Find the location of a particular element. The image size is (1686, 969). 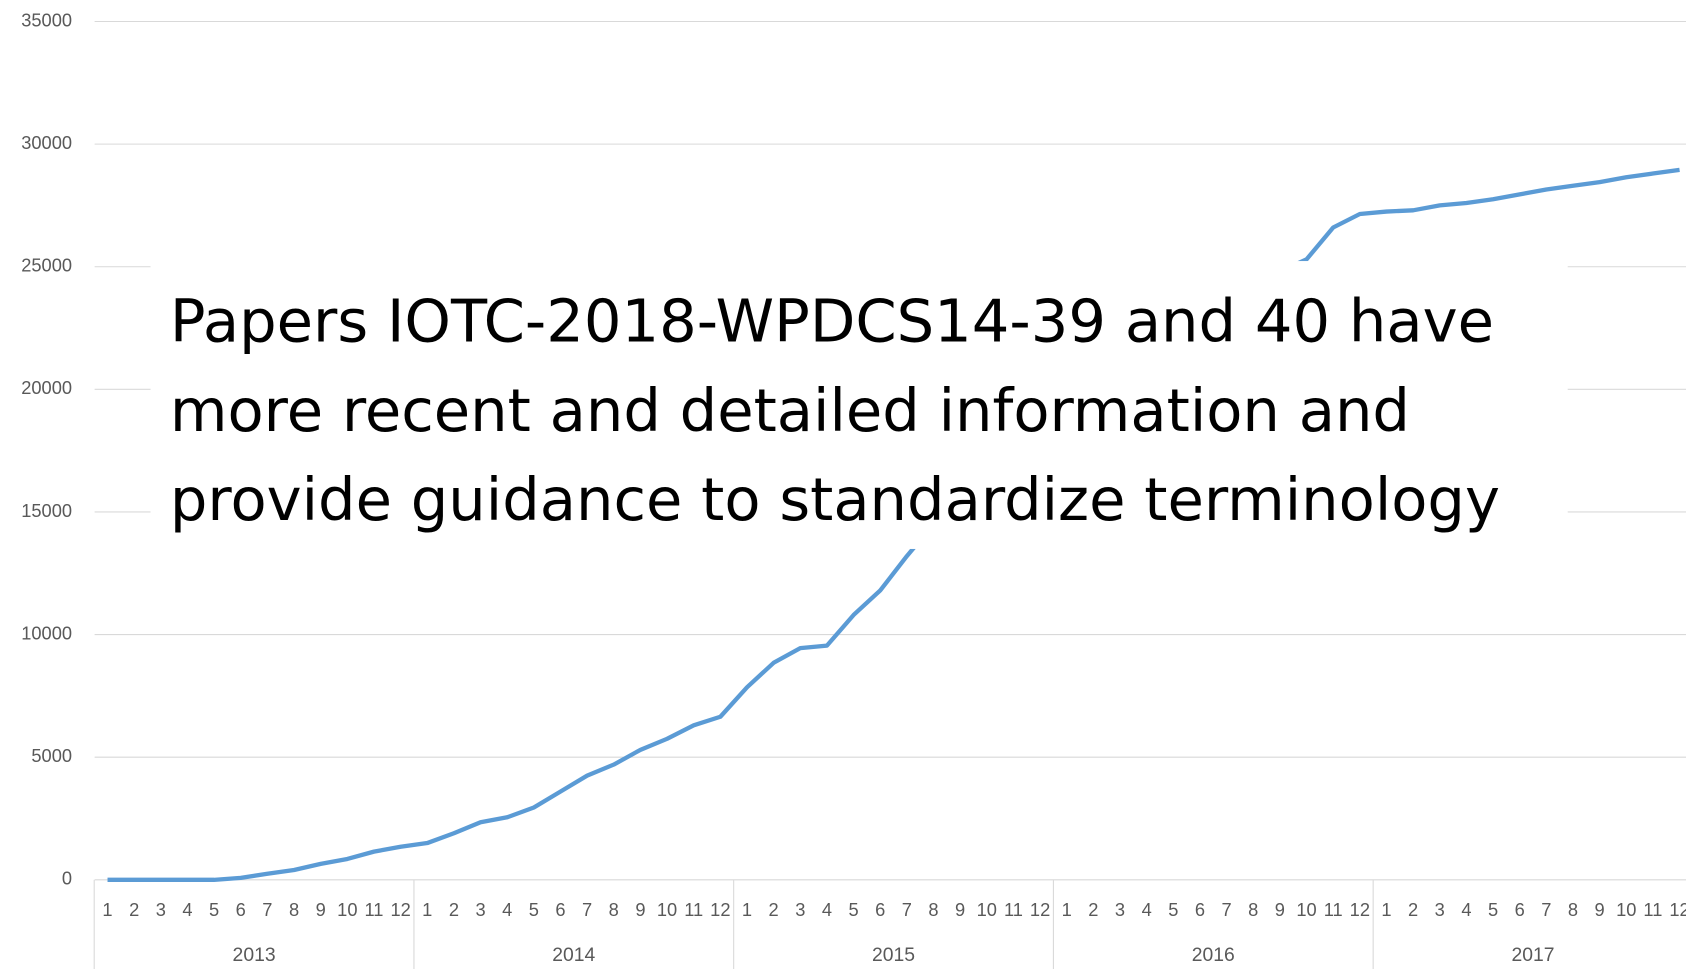

y-tick-label: 30000 is located at coordinates (46, 142).